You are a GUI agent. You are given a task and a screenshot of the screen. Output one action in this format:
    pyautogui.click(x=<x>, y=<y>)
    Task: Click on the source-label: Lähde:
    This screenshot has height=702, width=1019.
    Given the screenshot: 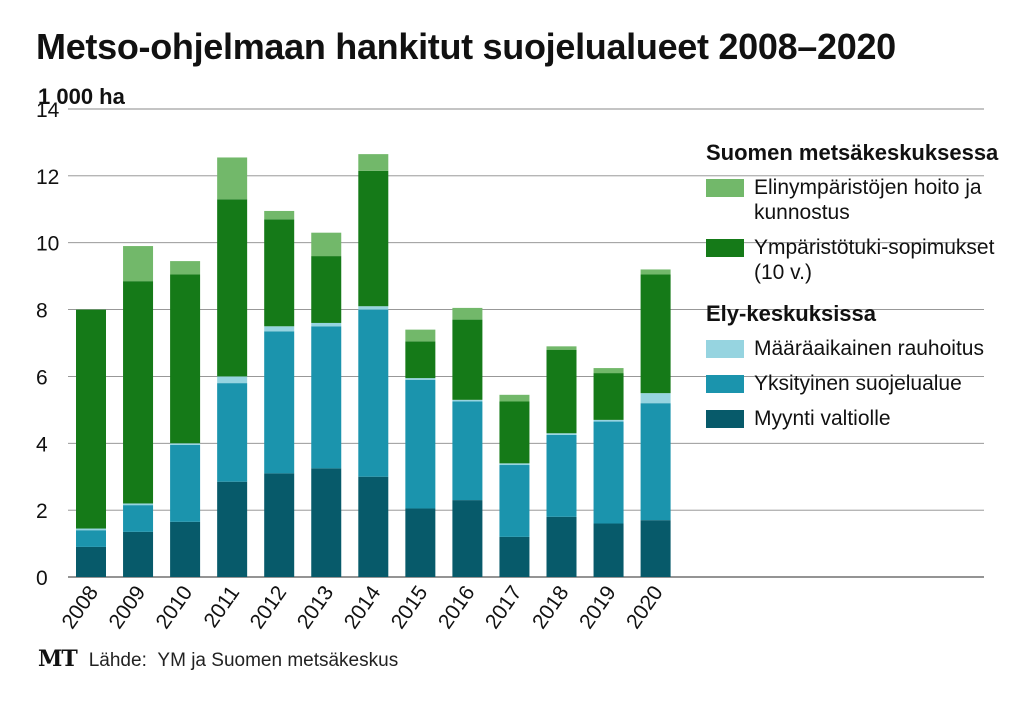 What is the action you would take?
    pyautogui.click(x=117, y=660)
    